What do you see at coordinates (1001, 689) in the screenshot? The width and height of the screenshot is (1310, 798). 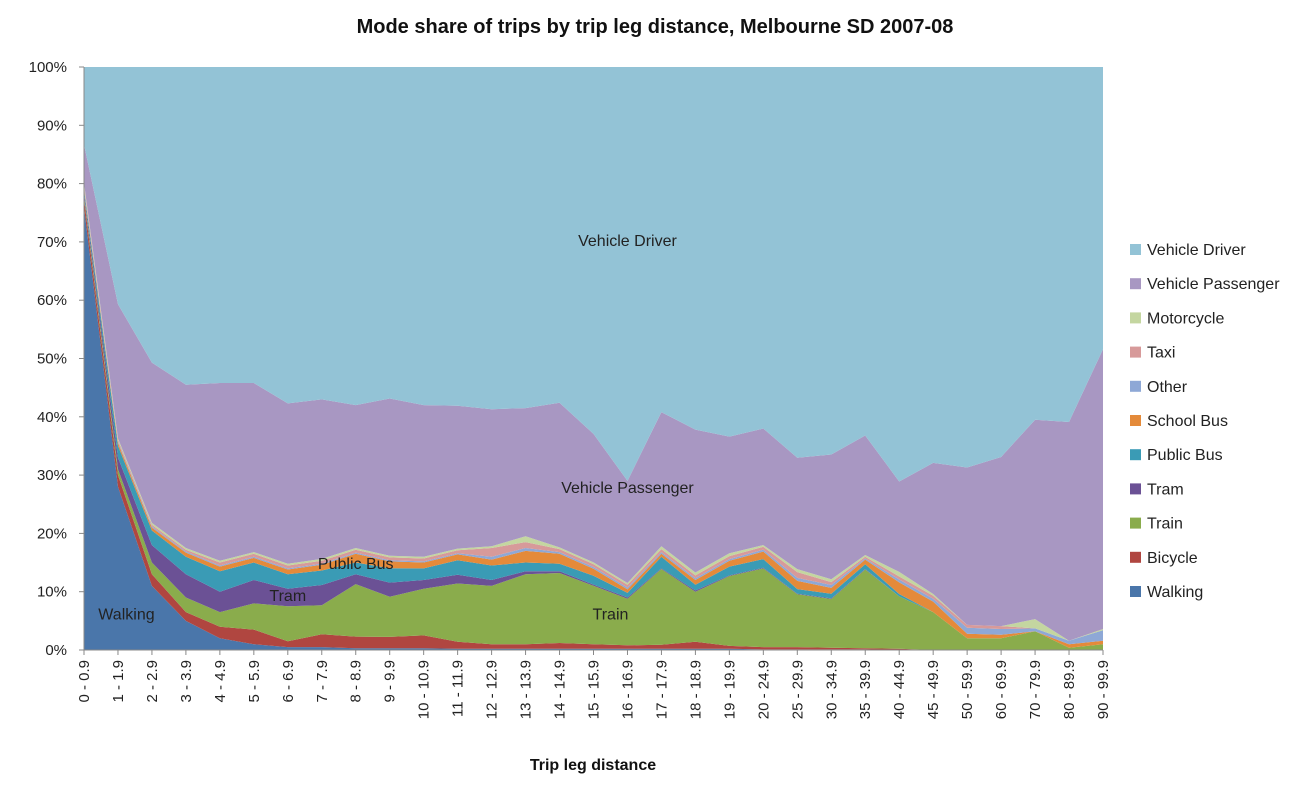 I see `x-tick-label: 60 - 69.9` at bounding box center [1001, 689].